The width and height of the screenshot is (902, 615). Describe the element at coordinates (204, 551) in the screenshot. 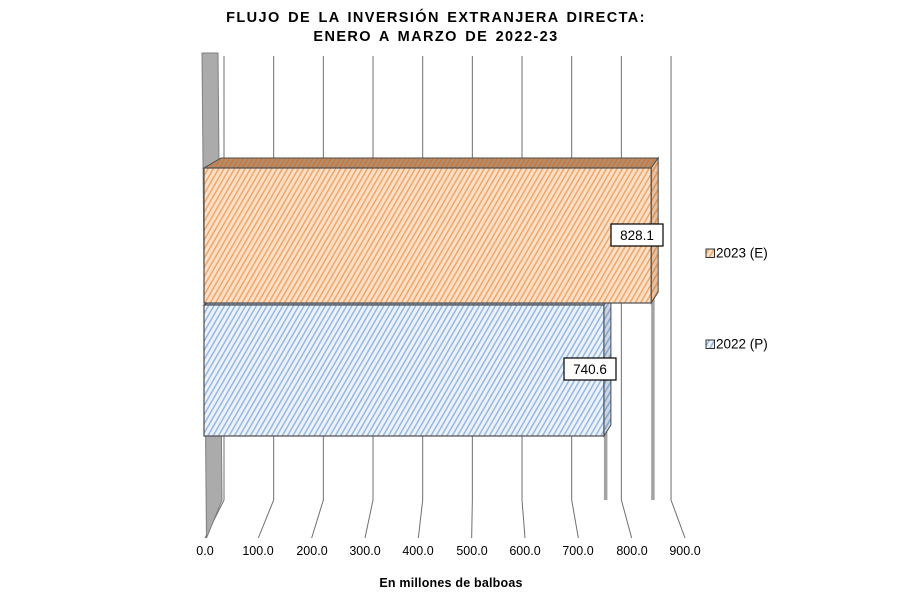

I see `tick-label-0: 0.0` at that location.